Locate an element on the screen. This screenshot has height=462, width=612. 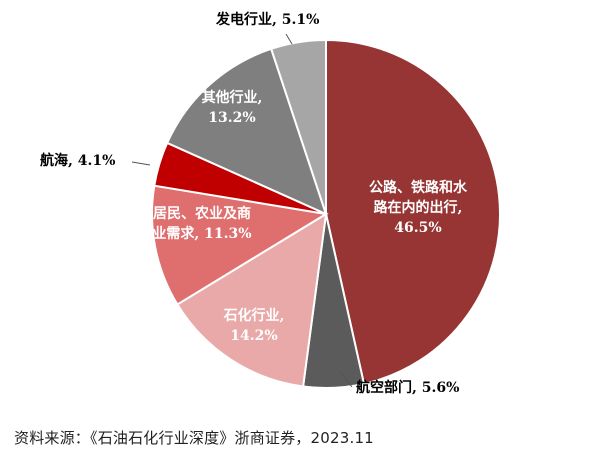
slice-label-1: 航空部门, 5.6% is located at coordinates (407, 387).